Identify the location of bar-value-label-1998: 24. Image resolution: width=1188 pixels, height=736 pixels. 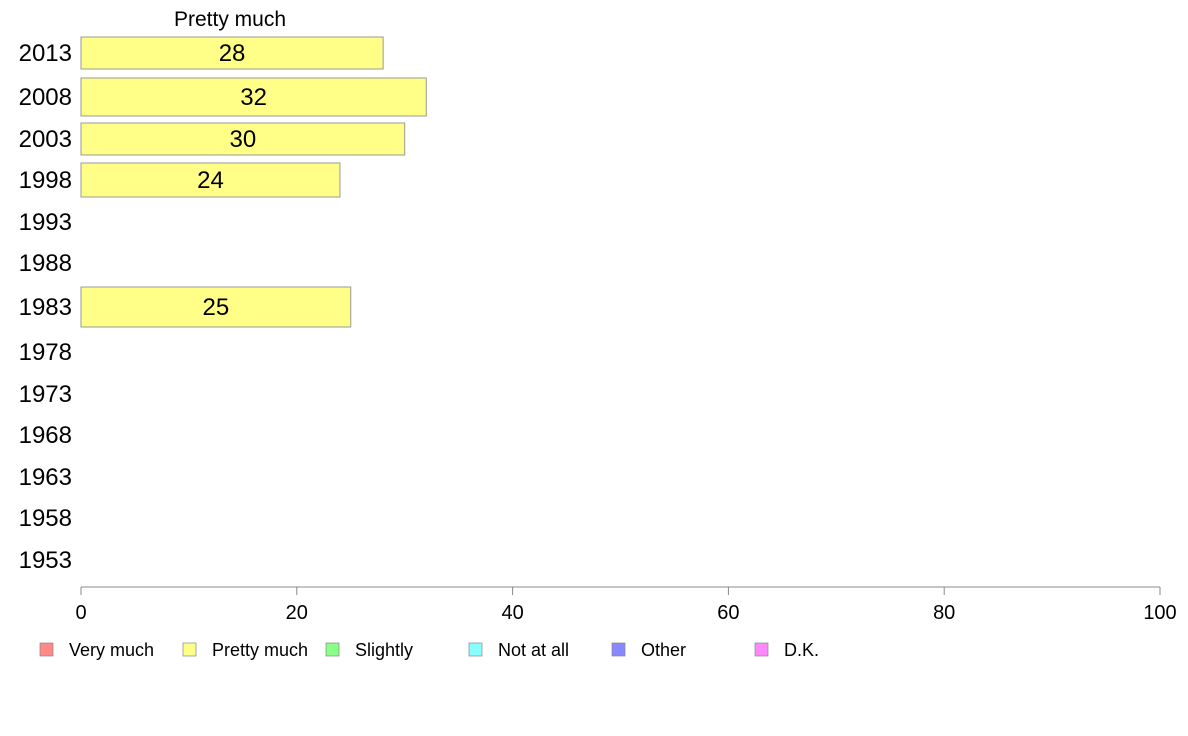
(210, 180).